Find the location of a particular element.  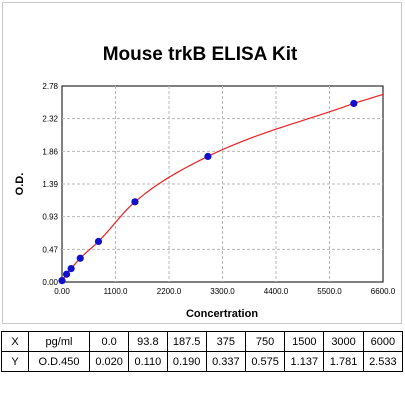

x-tick-label: 5500.0 is located at coordinates (329, 291).